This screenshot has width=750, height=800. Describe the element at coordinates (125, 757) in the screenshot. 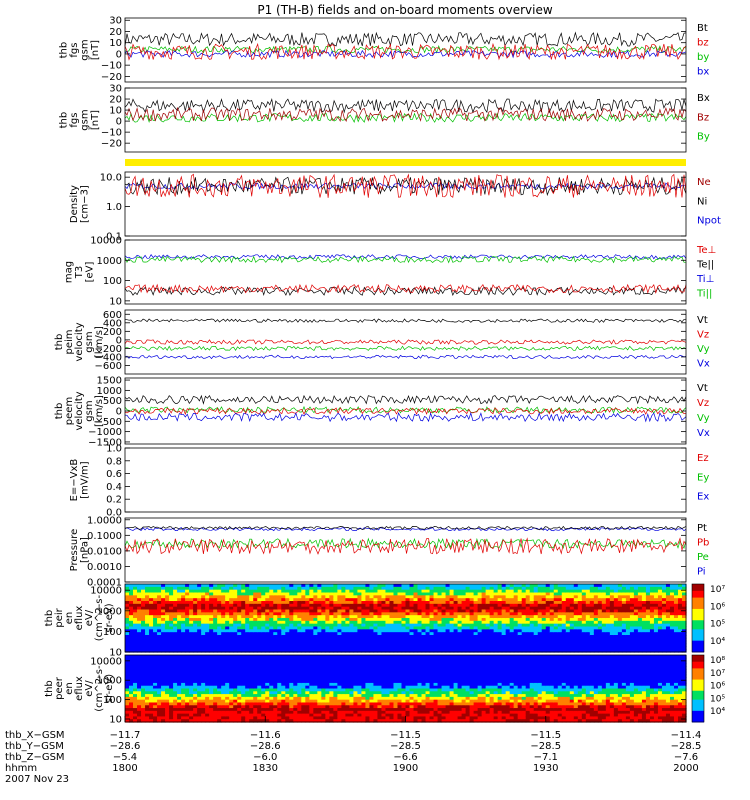

I see `x-tick-label-z: −5.4` at that location.